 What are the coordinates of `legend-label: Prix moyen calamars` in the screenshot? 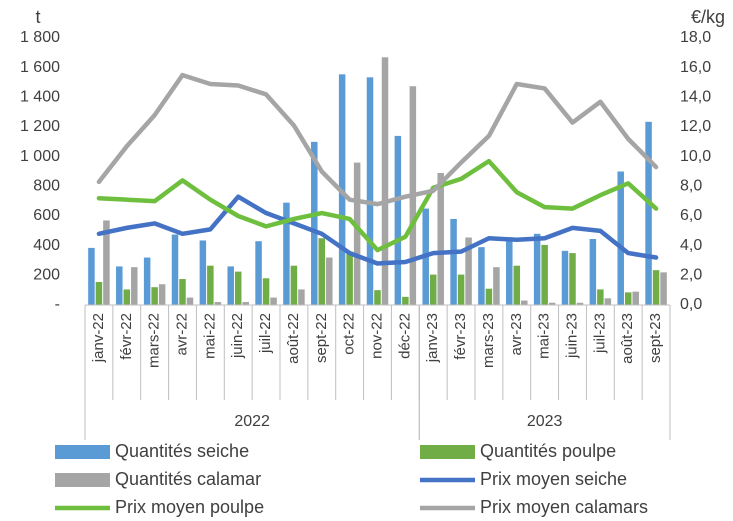 It's located at (564, 507).